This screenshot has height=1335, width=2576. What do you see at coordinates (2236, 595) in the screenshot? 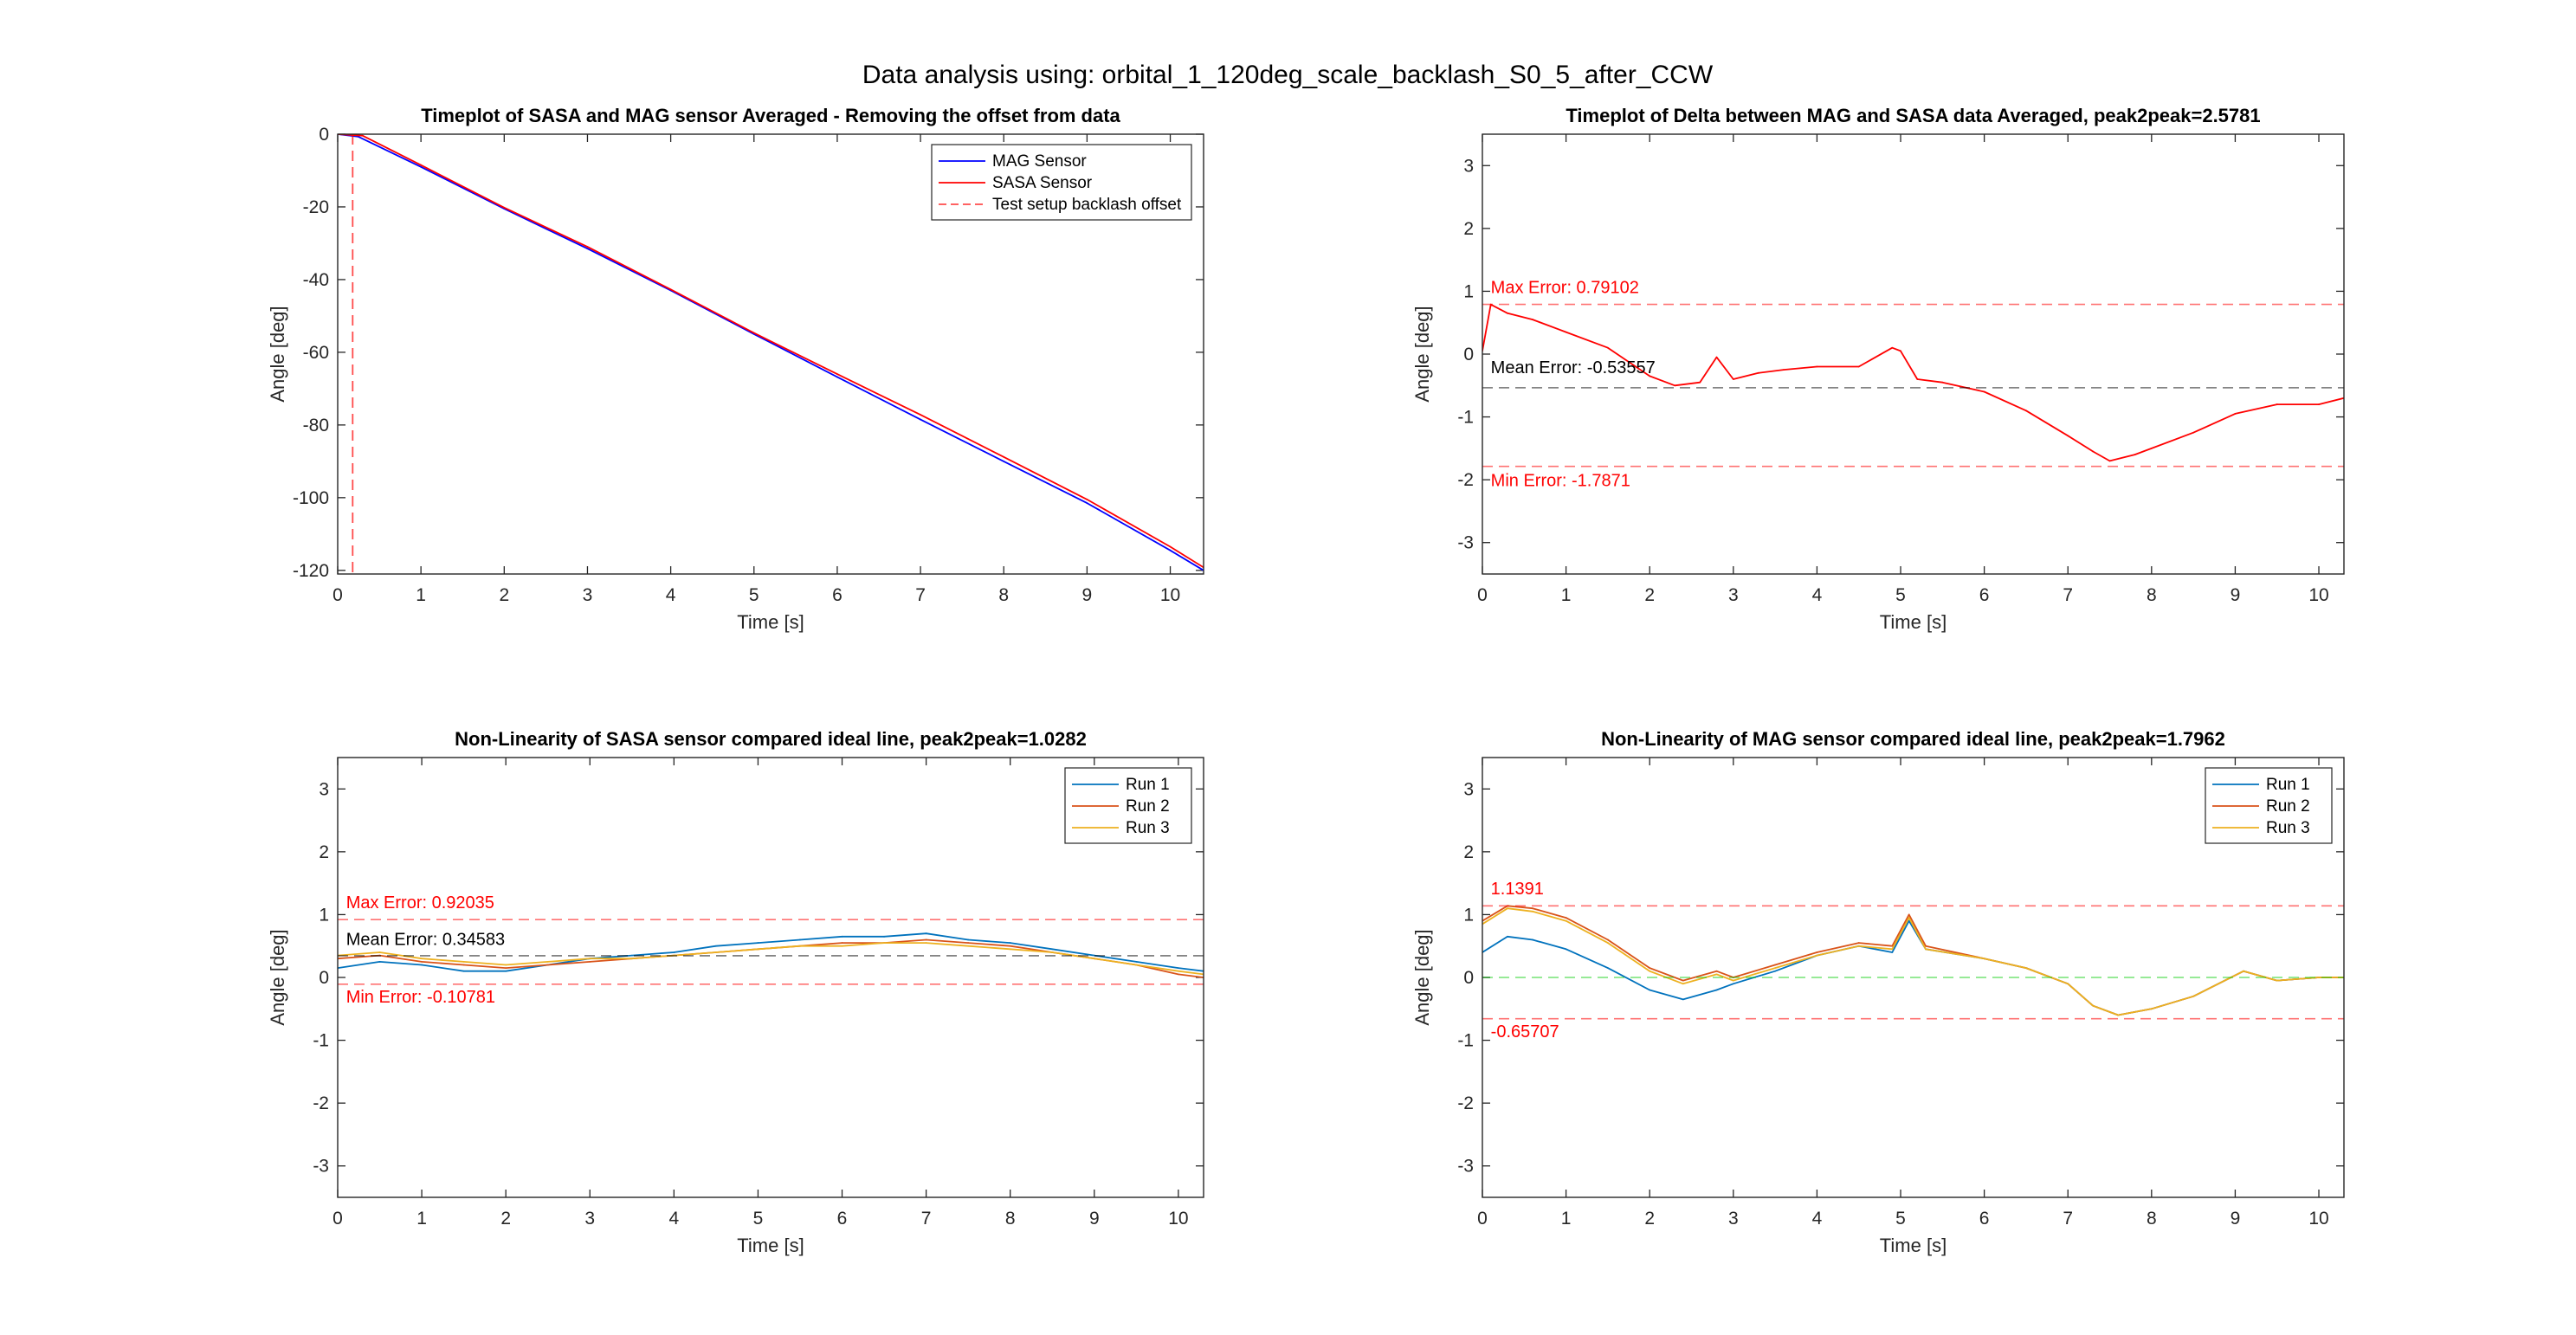
I see `x-tick-label: 9` at bounding box center [2236, 595].